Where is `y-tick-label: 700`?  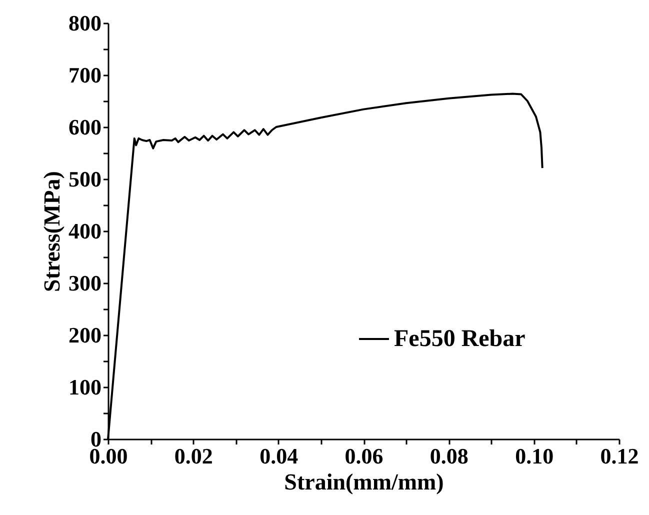
y-tick-label: 700 is located at coordinates (85, 75).